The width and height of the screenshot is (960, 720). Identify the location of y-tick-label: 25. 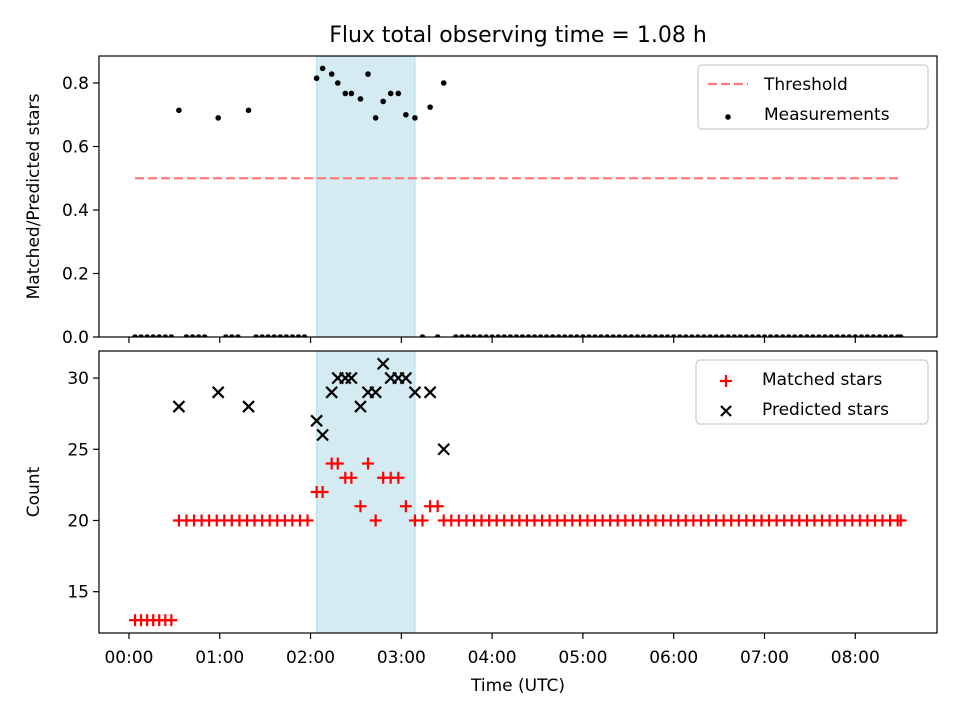
(78, 450).